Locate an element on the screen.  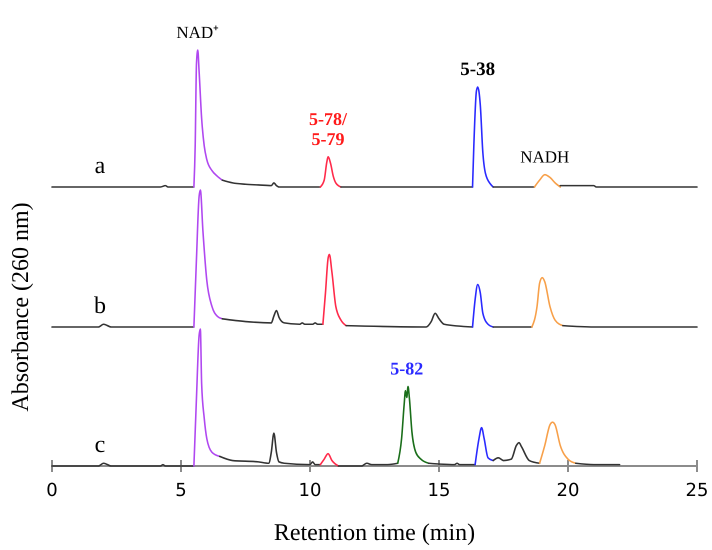
annotation: NAD⁺ is located at coordinates (198, 32).